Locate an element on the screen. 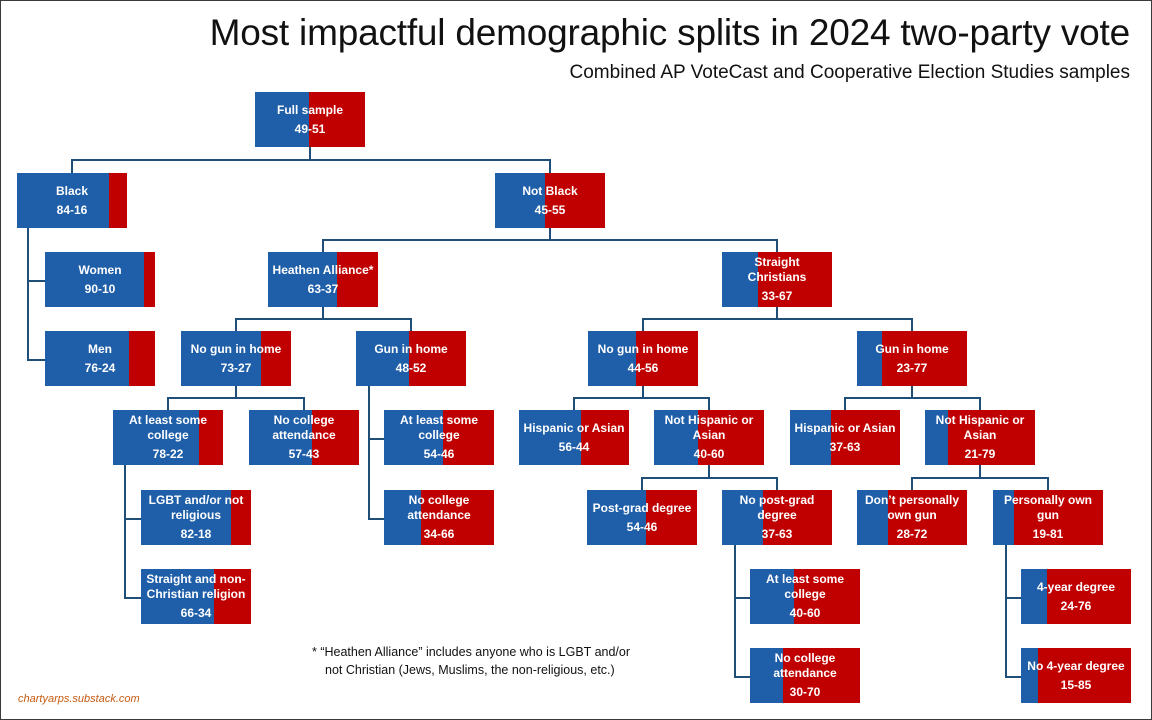 The image size is (1152, 720). tree-node-h-ng-c-lgbt: LGBT and/or not religious 82-18 is located at coordinates (196, 517).